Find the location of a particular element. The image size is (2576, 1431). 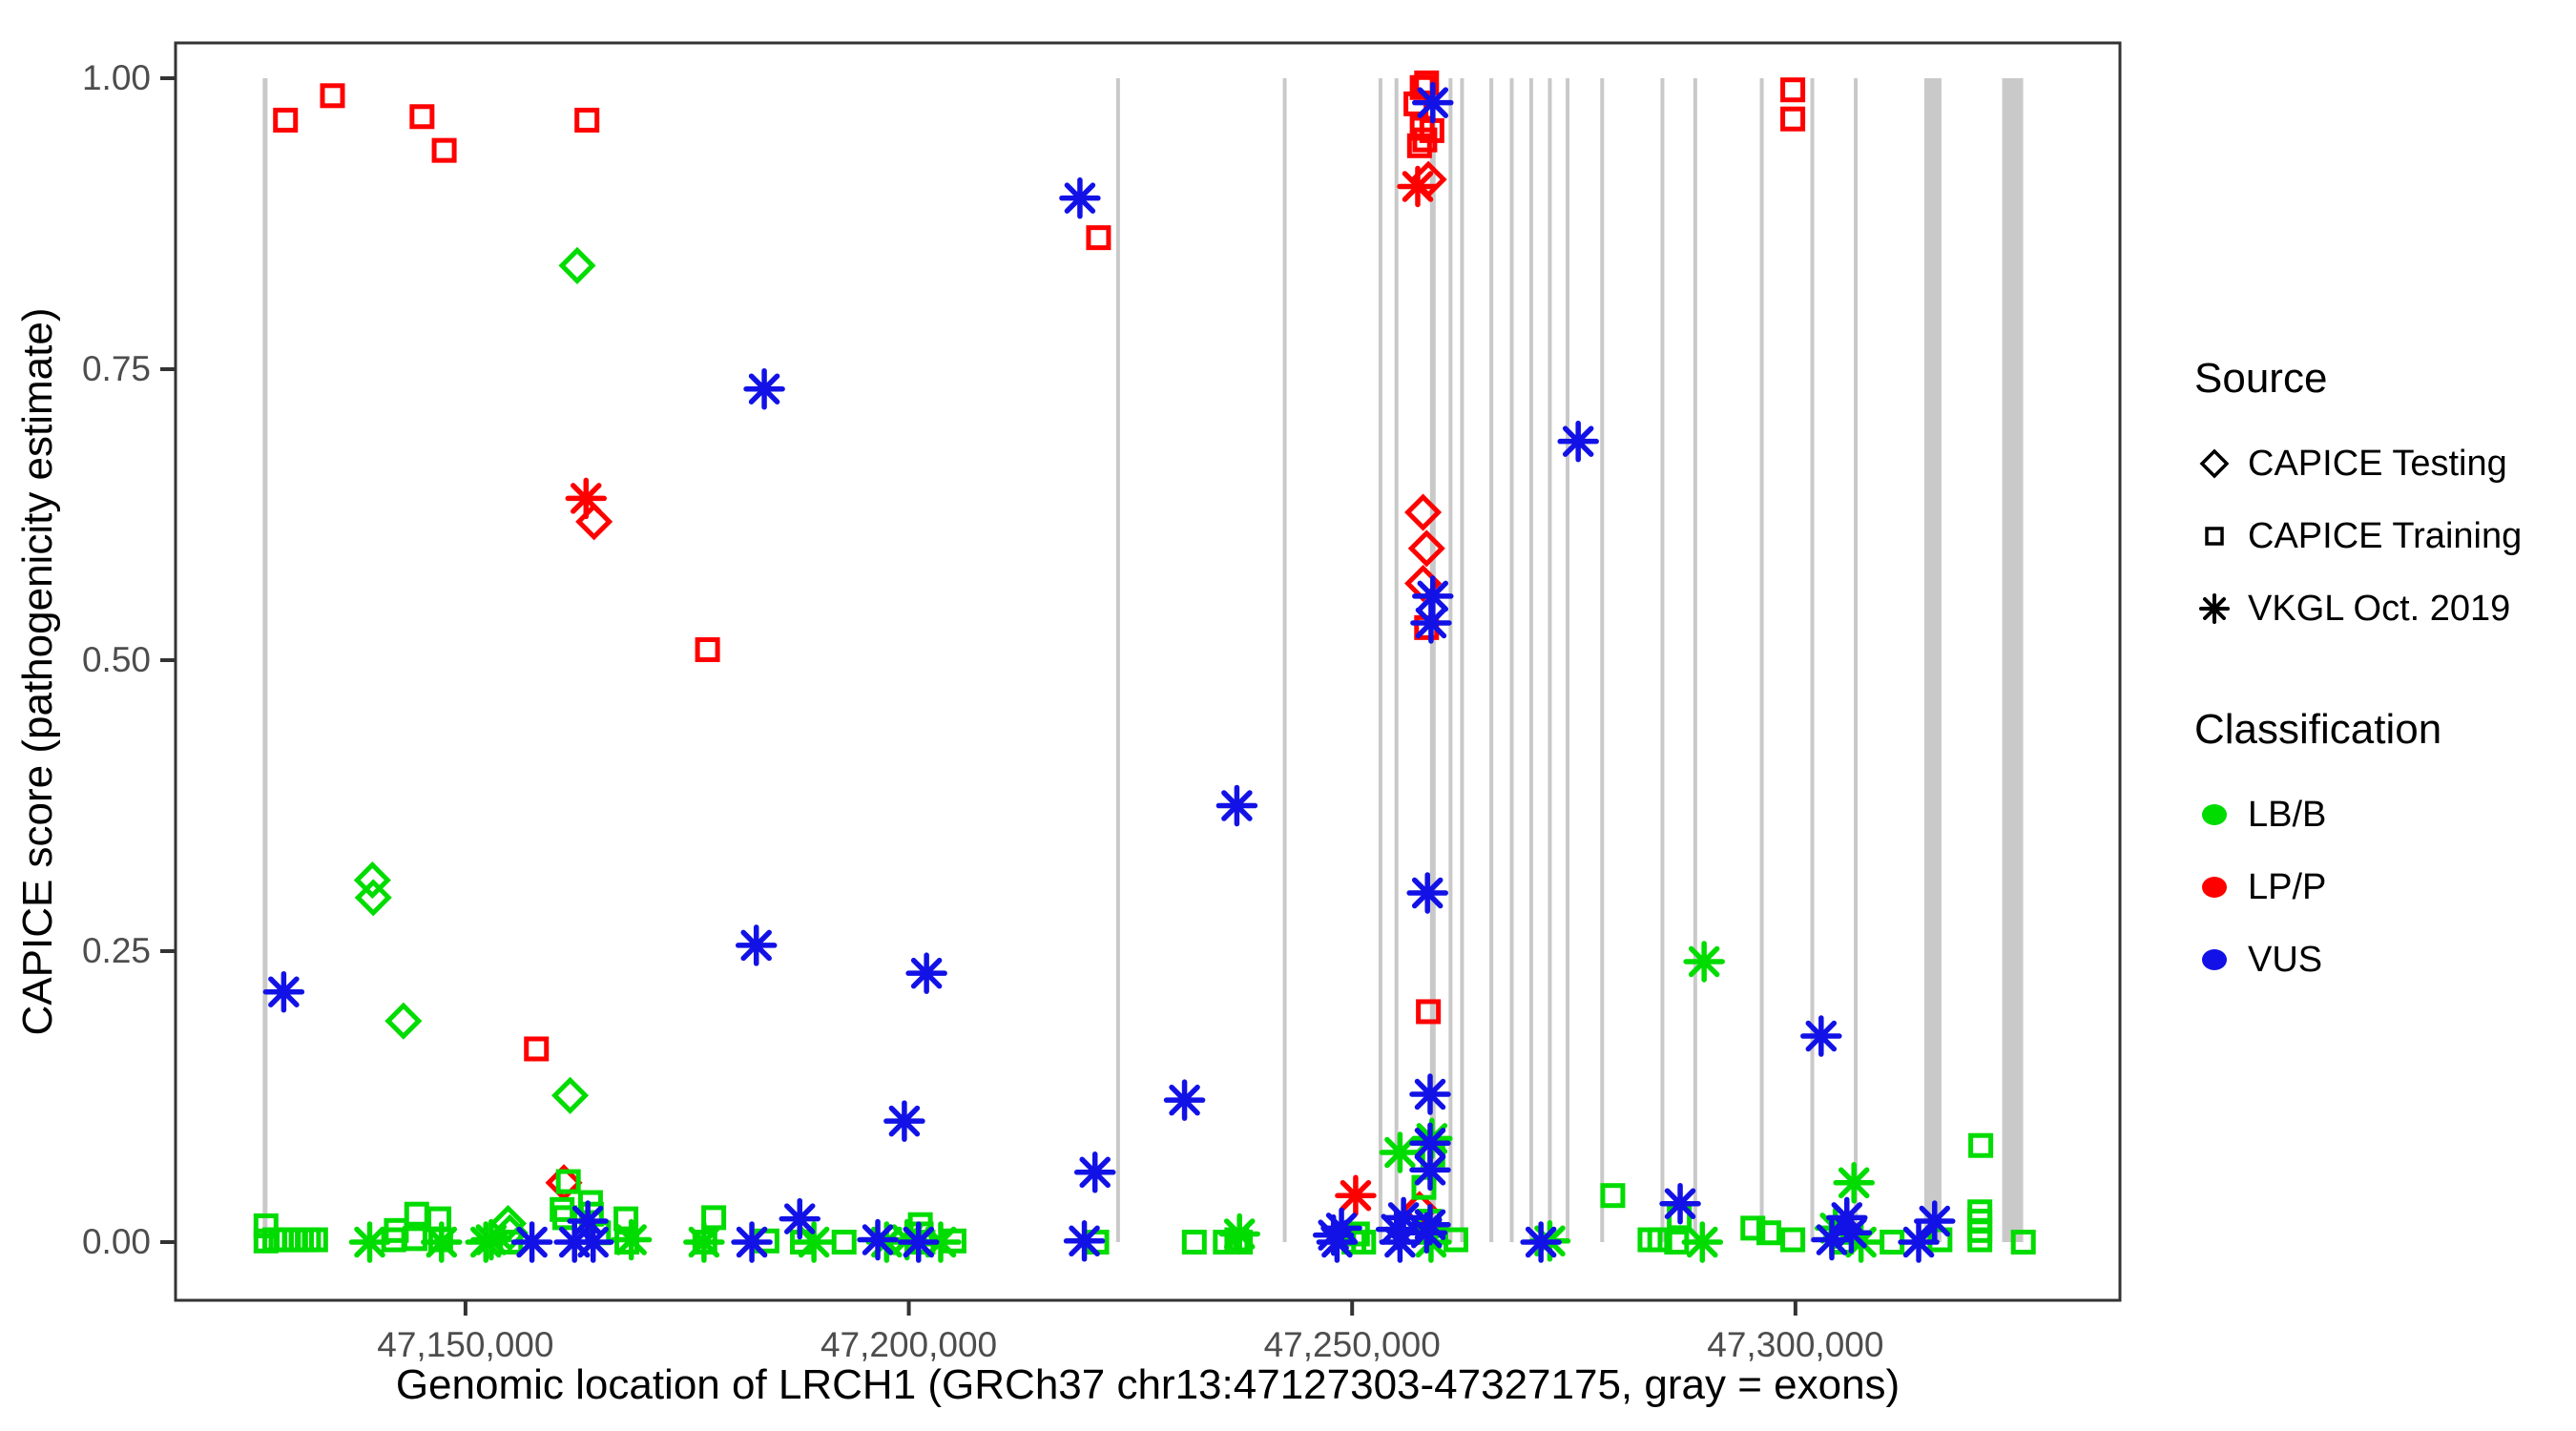

legend-item-lpp: LP/P is located at coordinates (2358, 887).